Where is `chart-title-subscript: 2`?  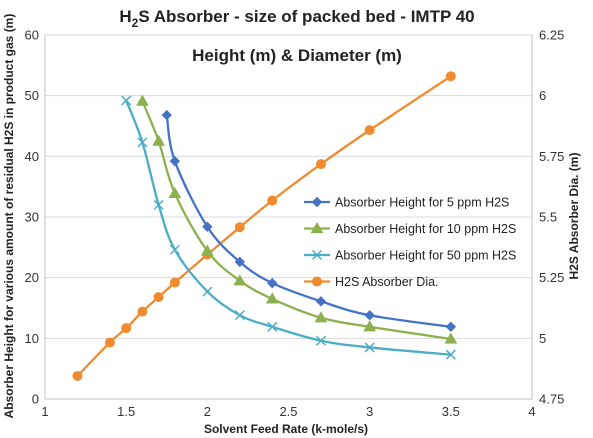 chart-title-subscript: 2 is located at coordinates (135, 23).